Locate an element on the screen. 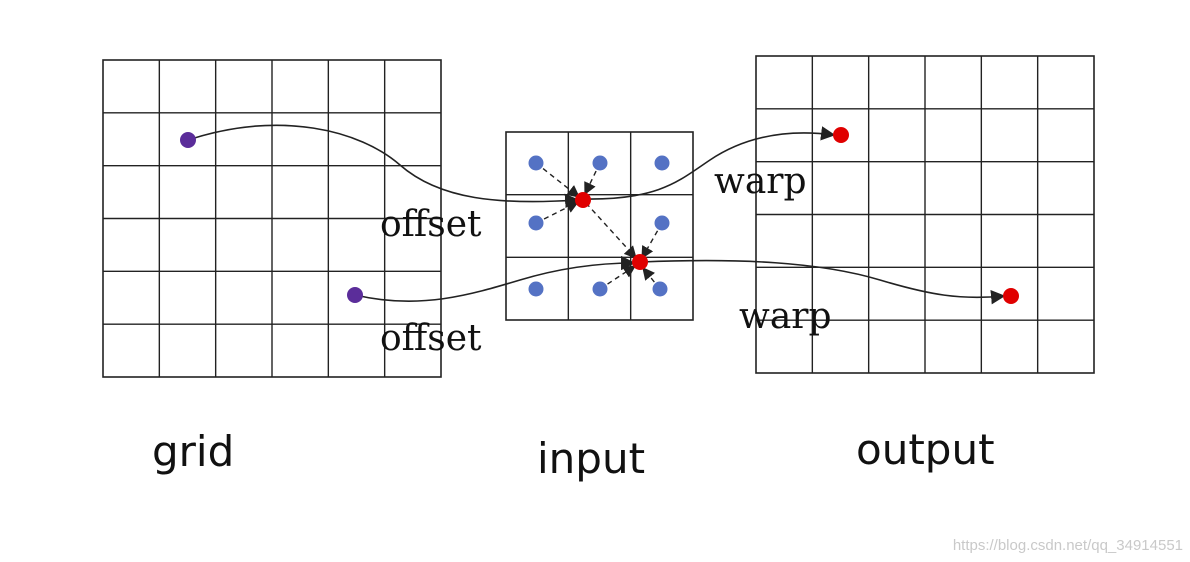  offset-curves is located at coordinates (411, 213).